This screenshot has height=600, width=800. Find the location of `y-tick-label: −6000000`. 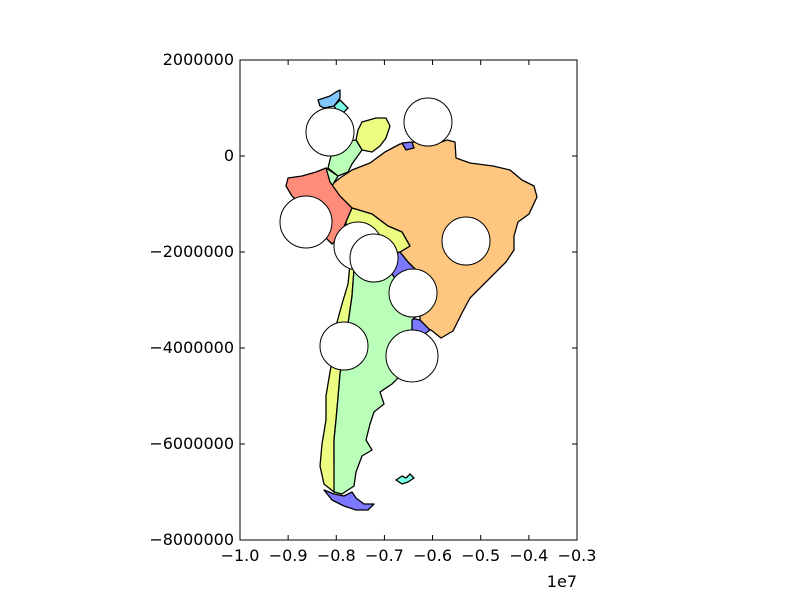

y-tick-label: −6000000 is located at coordinates (191, 443).